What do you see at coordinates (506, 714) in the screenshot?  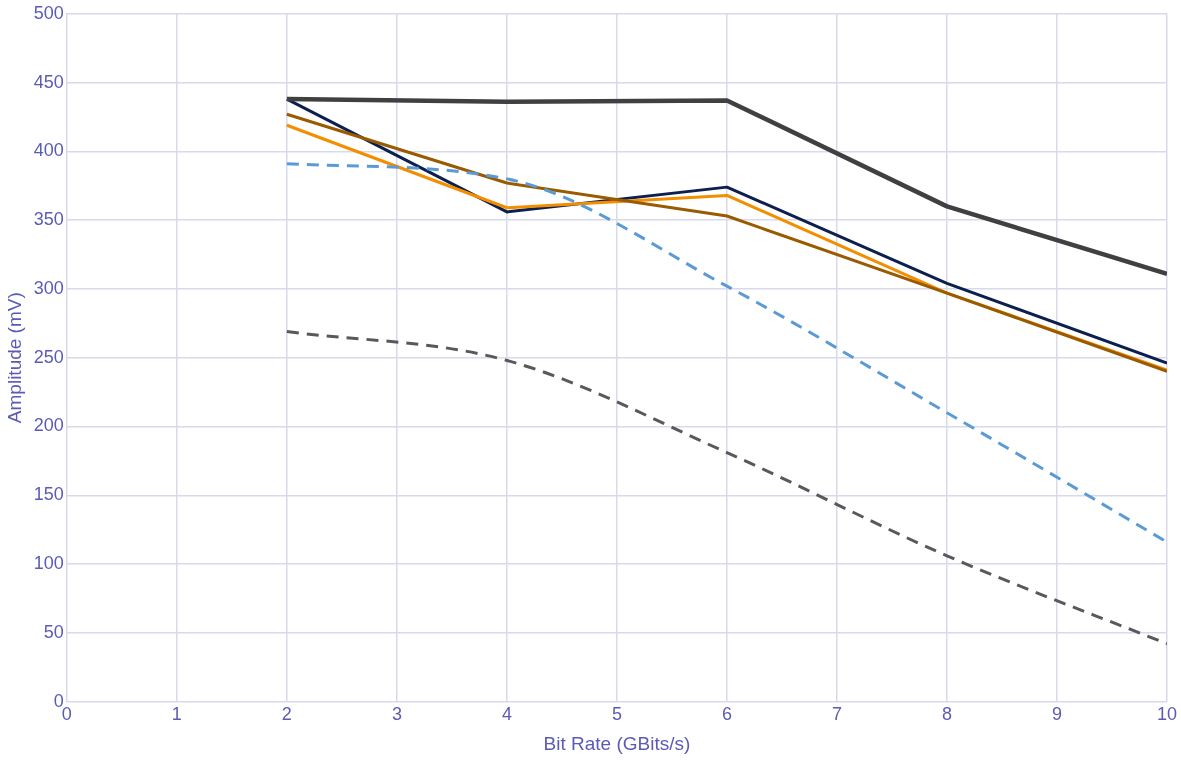 I see `x-tick-label: 4` at bounding box center [506, 714].